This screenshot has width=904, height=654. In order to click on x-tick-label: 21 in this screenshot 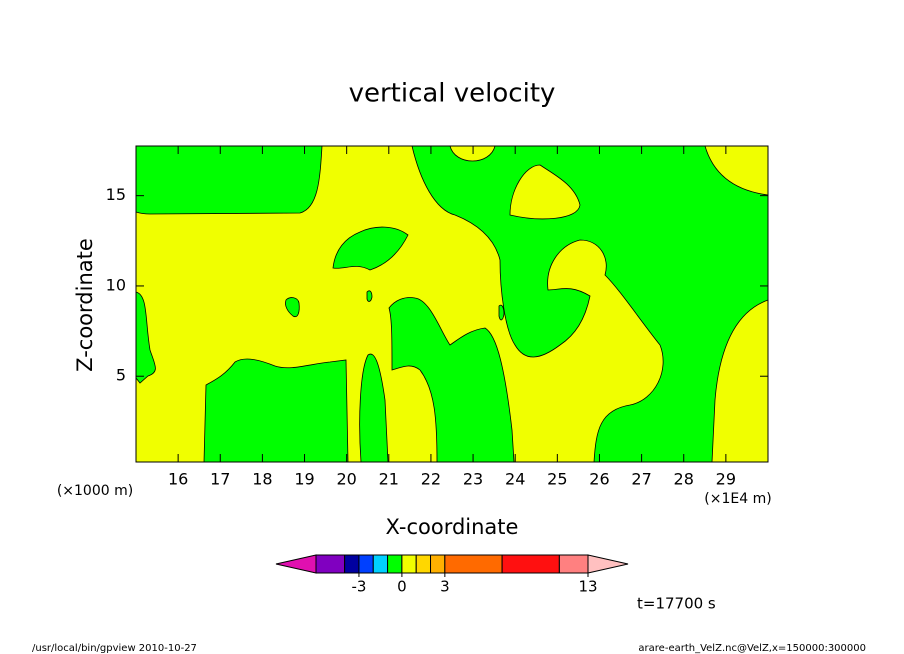, I will do `click(389, 479)`.